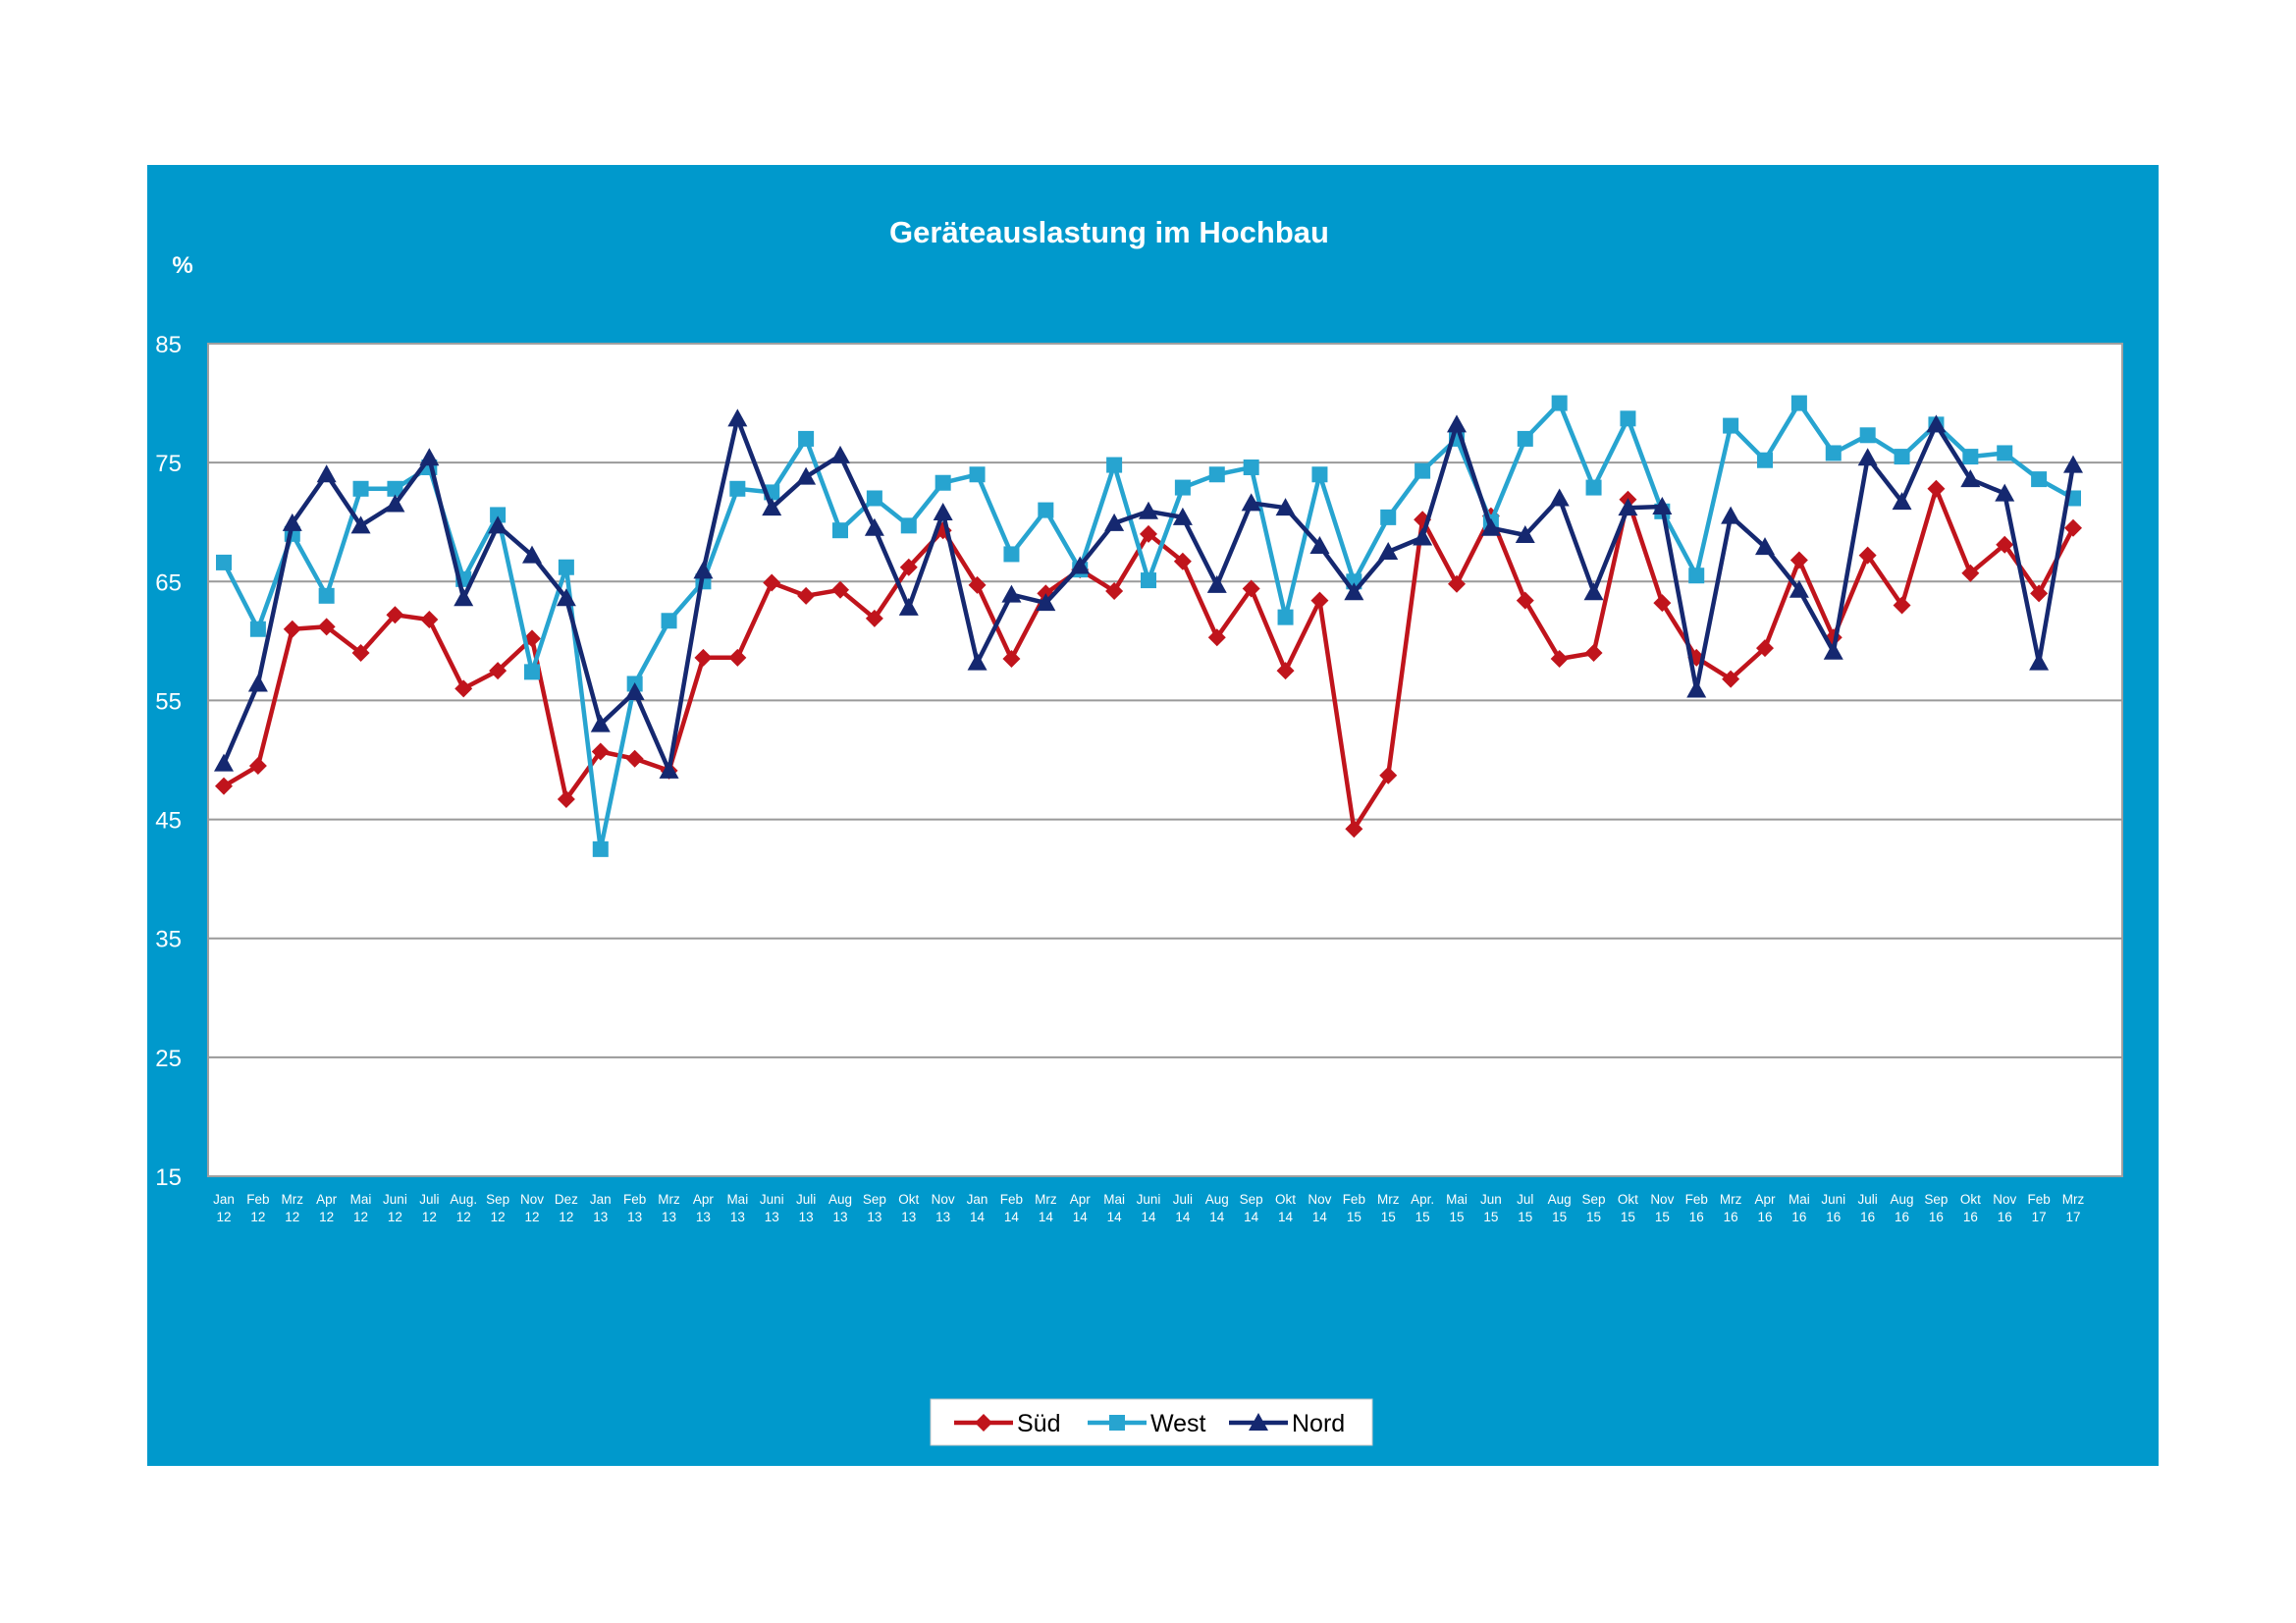 This screenshot has width=2296, height=1623. I want to click on y-tick-label: 65, so click(168, 583).